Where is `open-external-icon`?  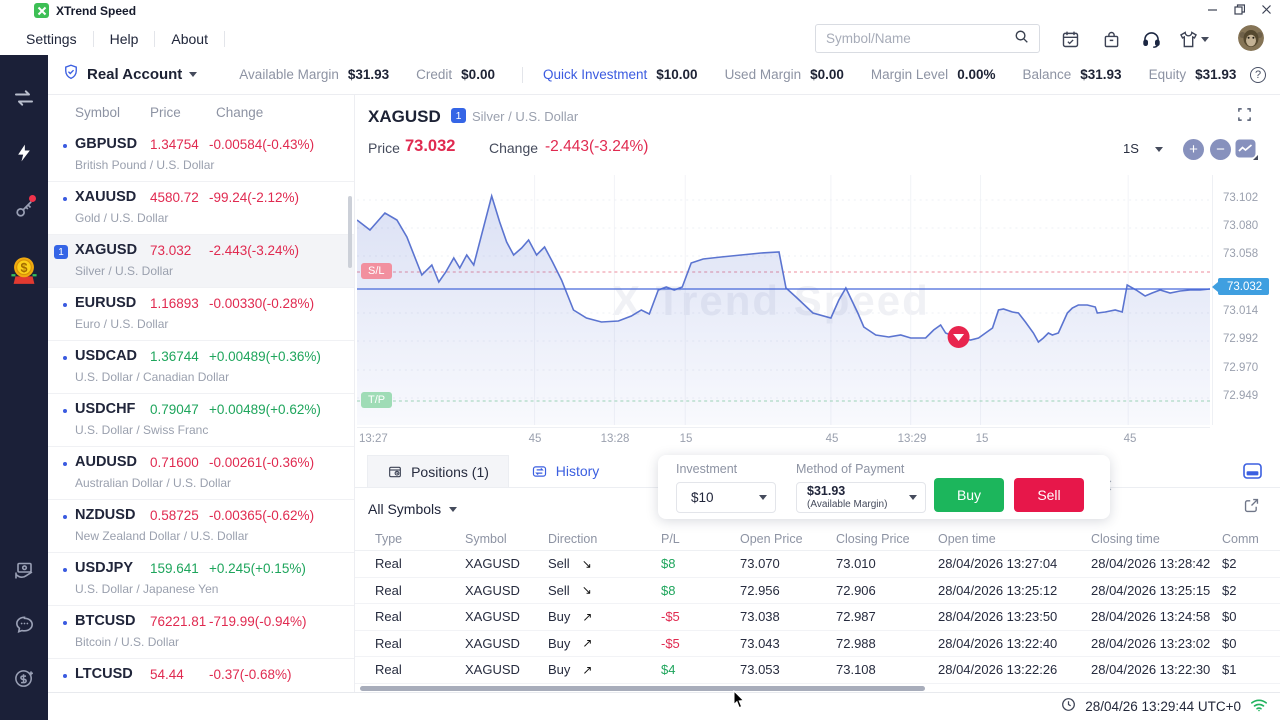
open-external-icon is located at coordinates (1251, 508).